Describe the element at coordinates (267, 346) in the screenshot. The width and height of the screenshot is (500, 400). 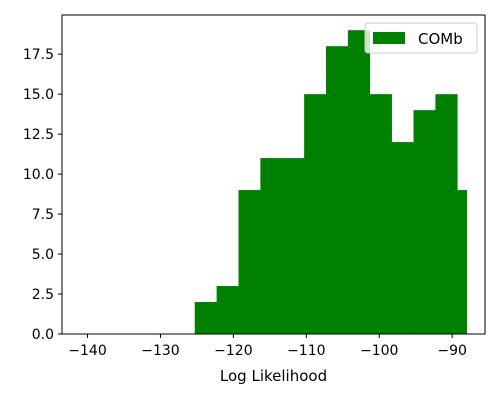
I see `x-axis-ticks: −140 −130 −120 −110 −100 −90` at that location.